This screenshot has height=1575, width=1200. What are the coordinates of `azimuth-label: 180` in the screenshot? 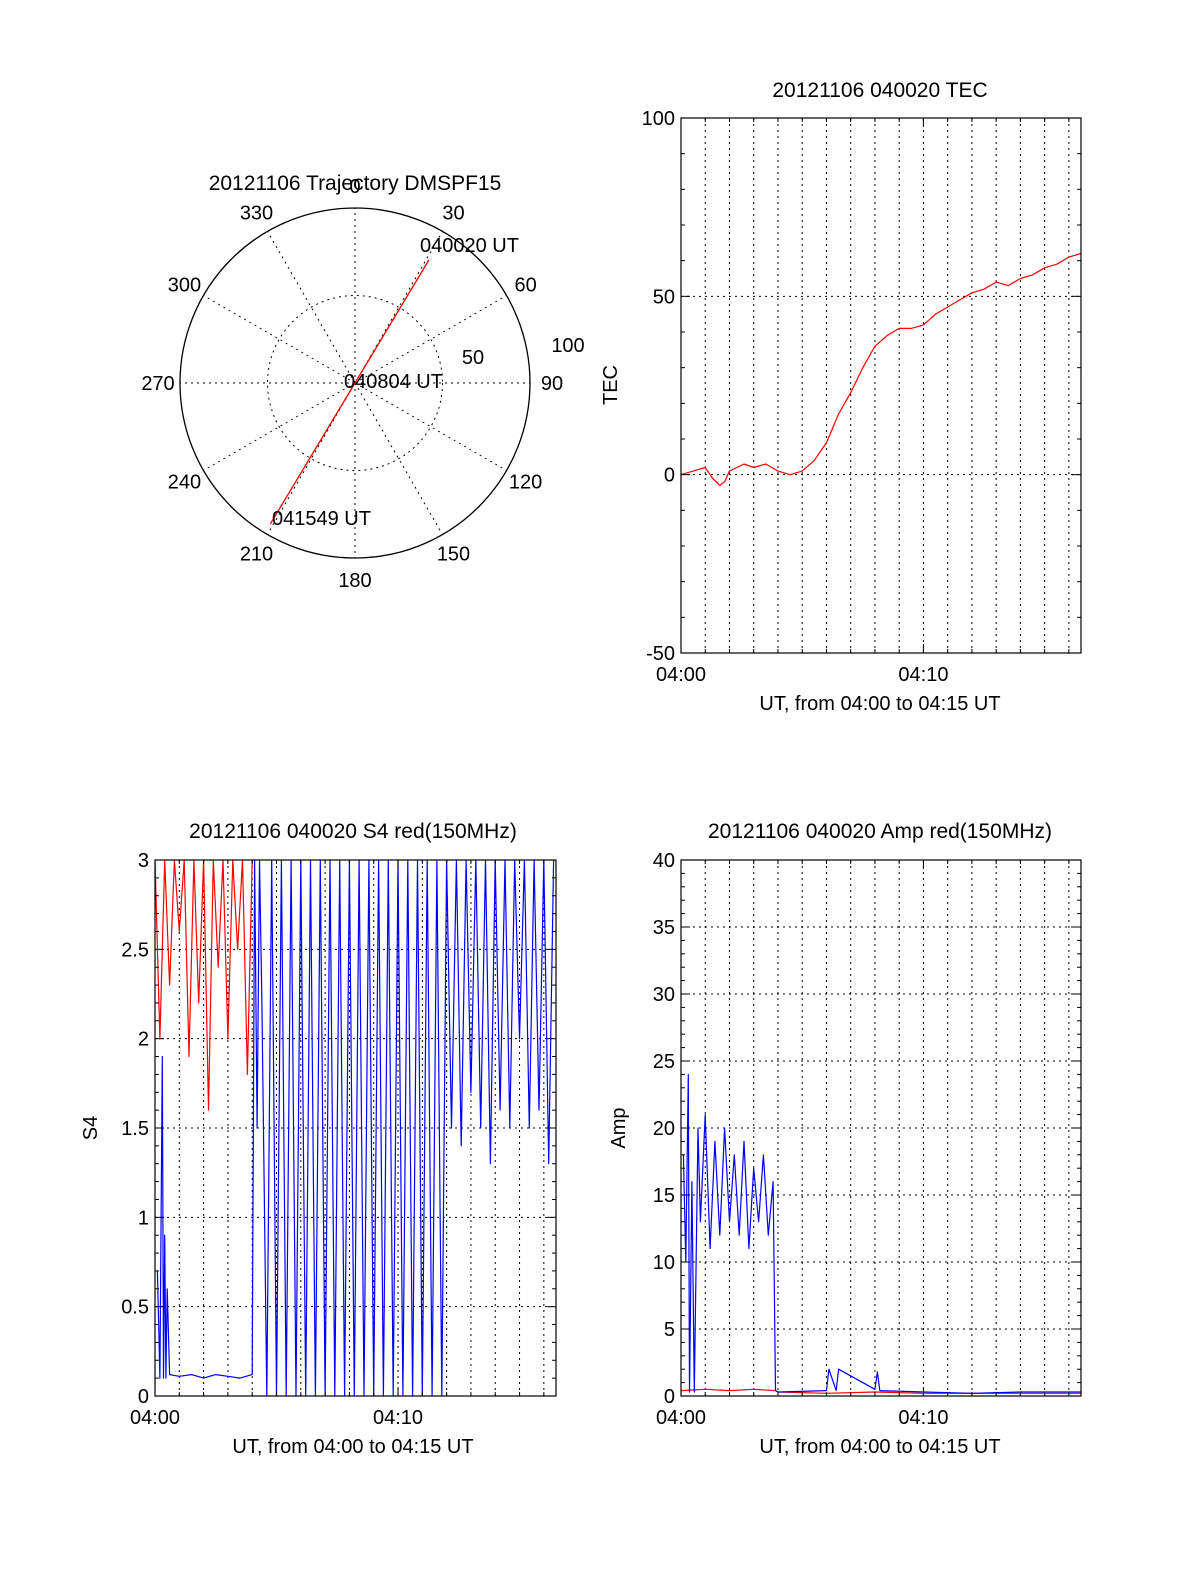 It's located at (354, 581).